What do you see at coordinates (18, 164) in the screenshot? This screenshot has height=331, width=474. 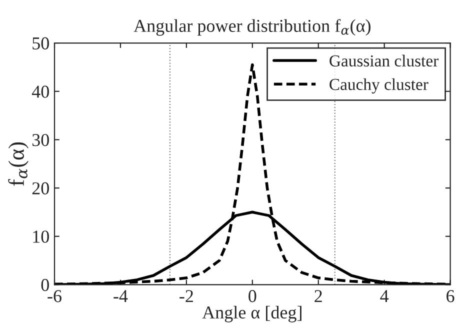 I see `y-axis-title: f$_{α}$(α)` at bounding box center [18, 164].